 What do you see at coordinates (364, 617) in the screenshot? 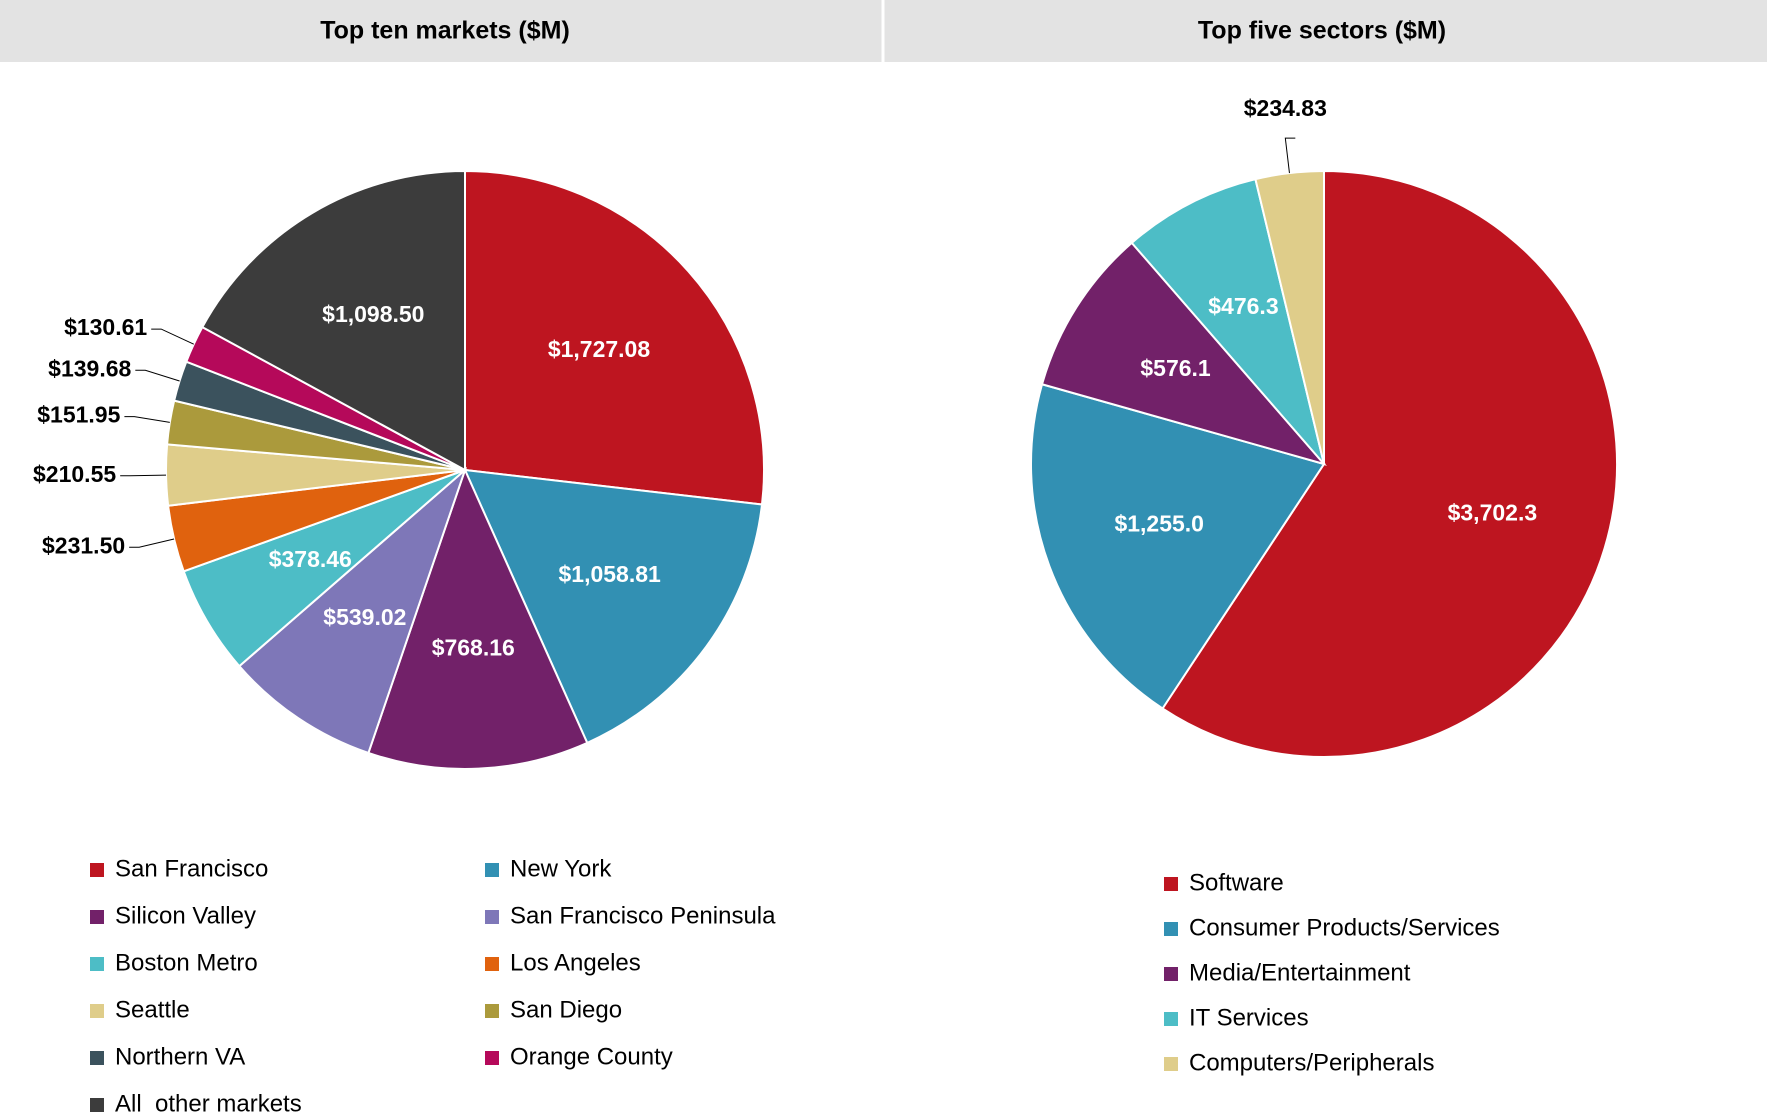
I see `data-label: $539.02` at bounding box center [364, 617].